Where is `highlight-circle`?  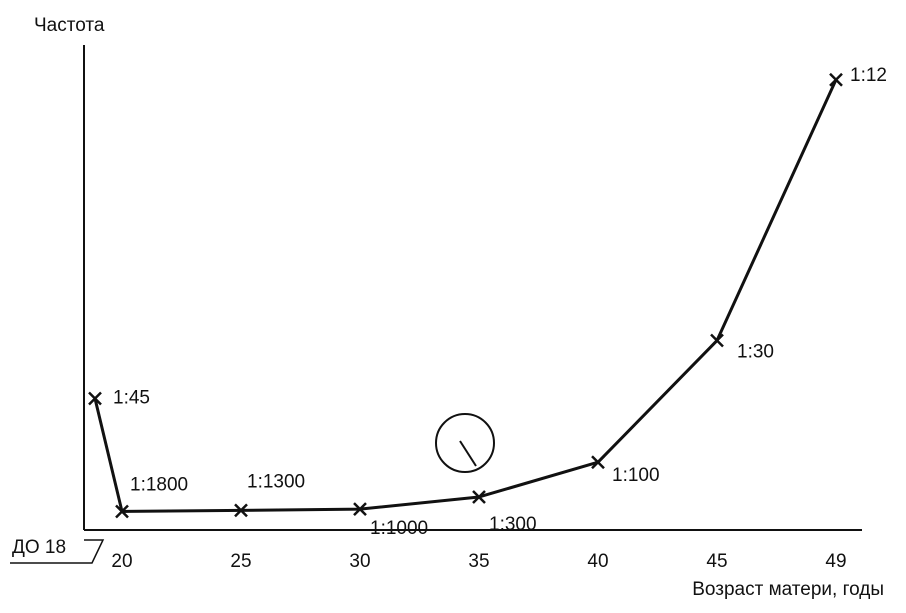 highlight-circle is located at coordinates (465, 443).